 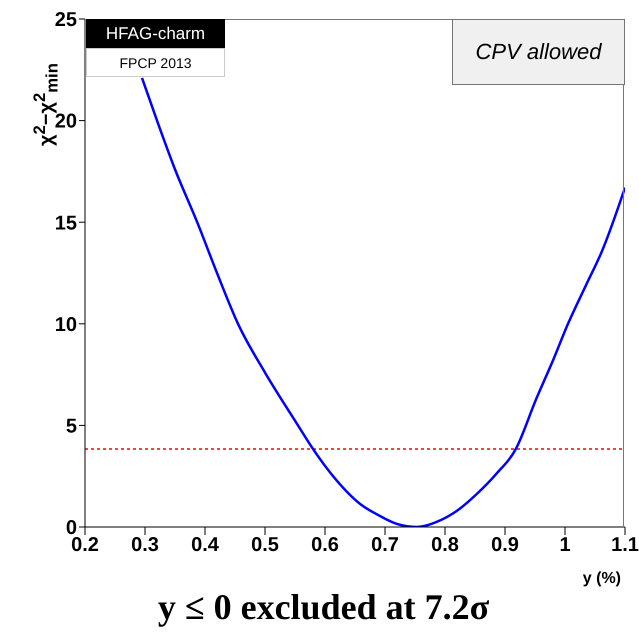 I want to click on x-tick-label: 1, so click(x=565, y=545).